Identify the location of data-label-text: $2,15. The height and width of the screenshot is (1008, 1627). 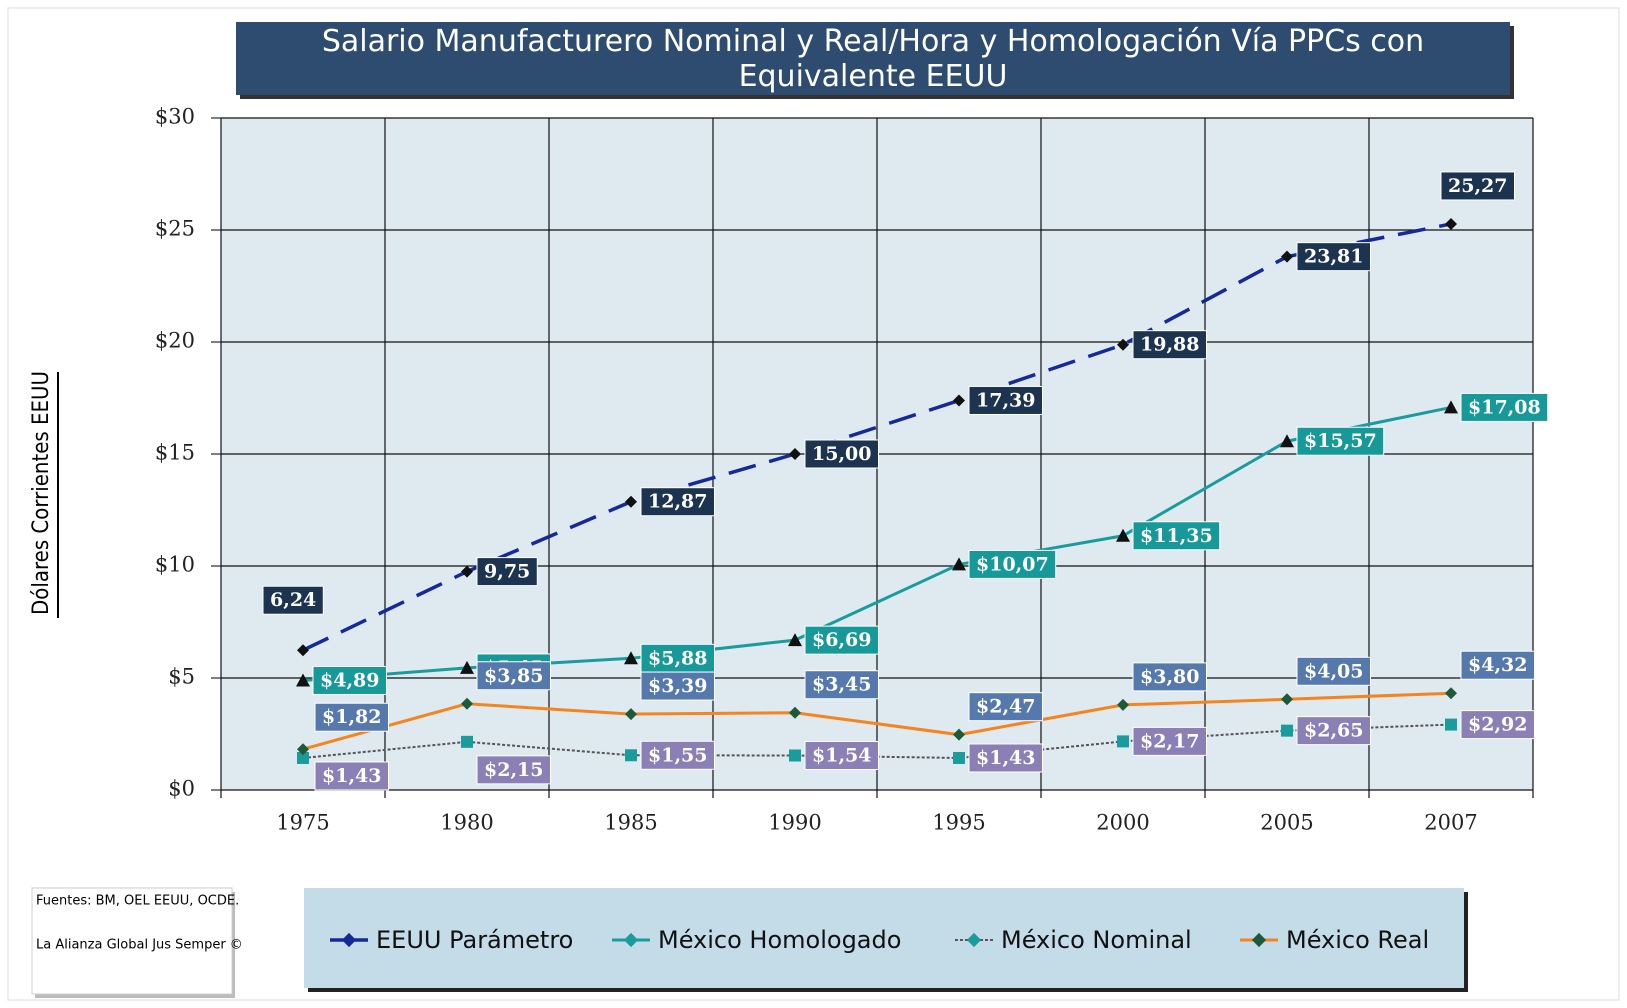
(514, 770).